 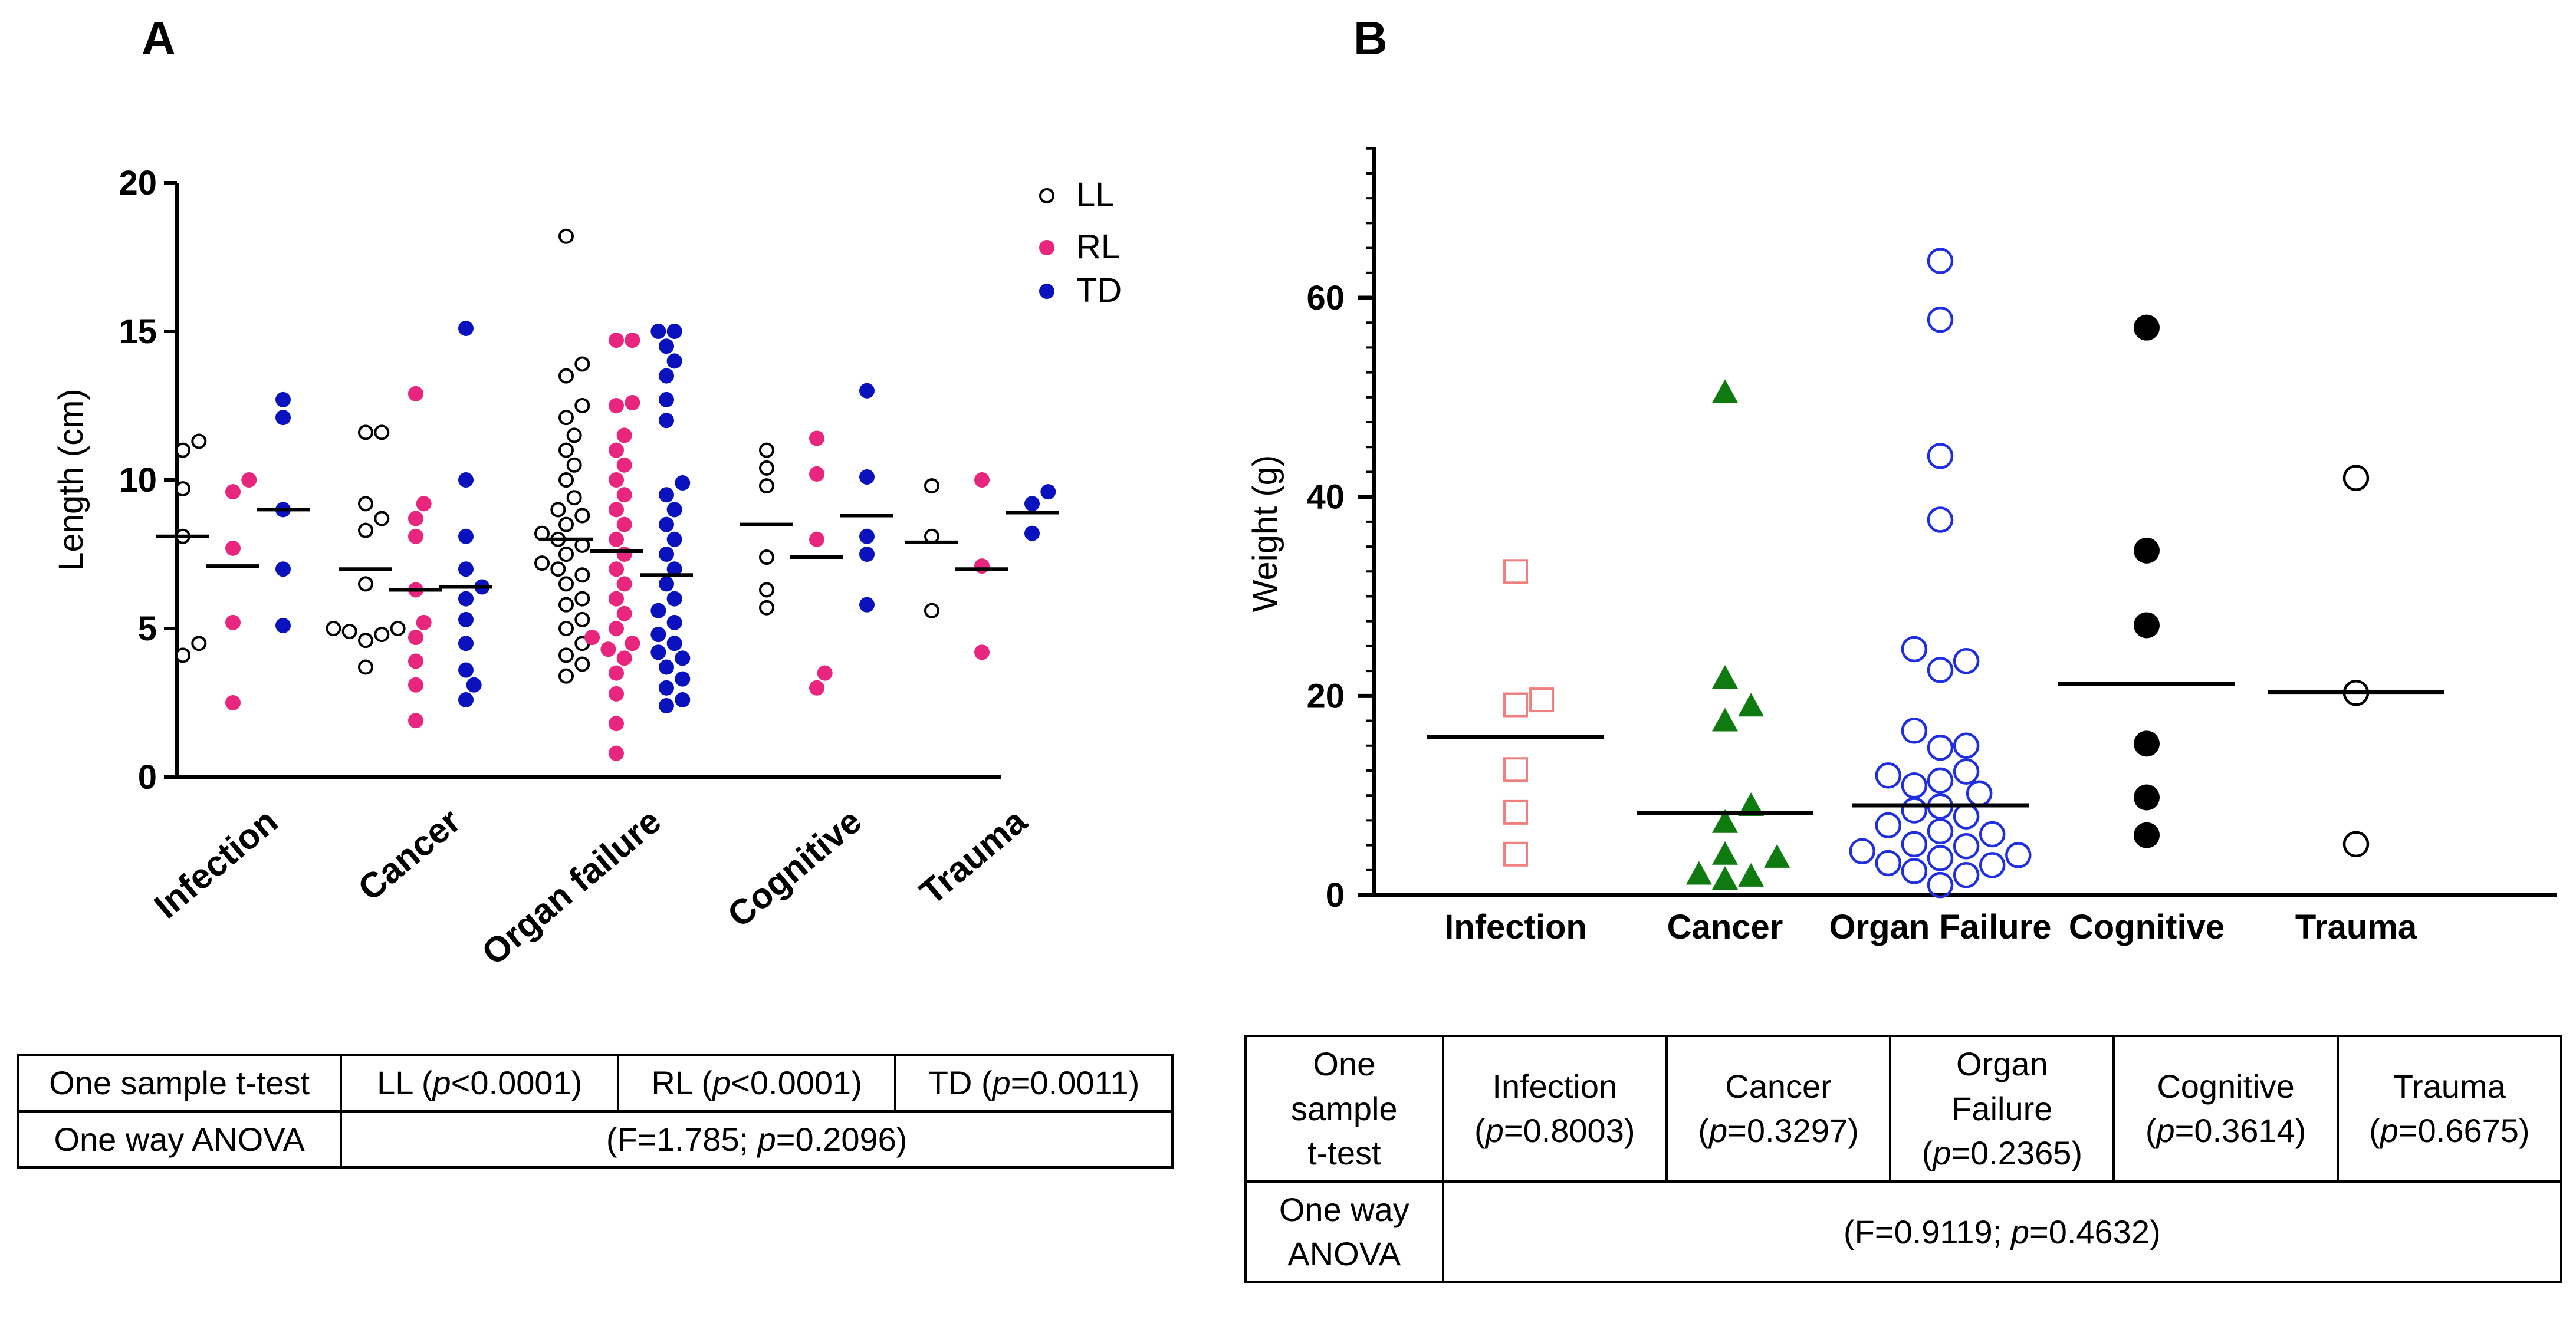 I want to click on y-tick-label: 10, so click(x=138, y=480).